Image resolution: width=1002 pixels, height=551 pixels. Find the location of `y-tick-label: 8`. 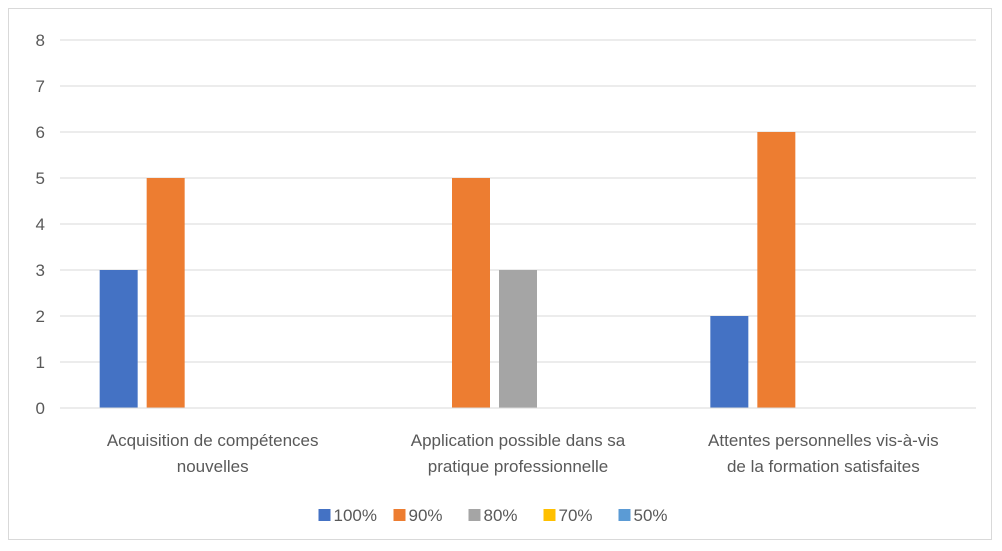

y-tick-label: 8 is located at coordinates (40, 40).